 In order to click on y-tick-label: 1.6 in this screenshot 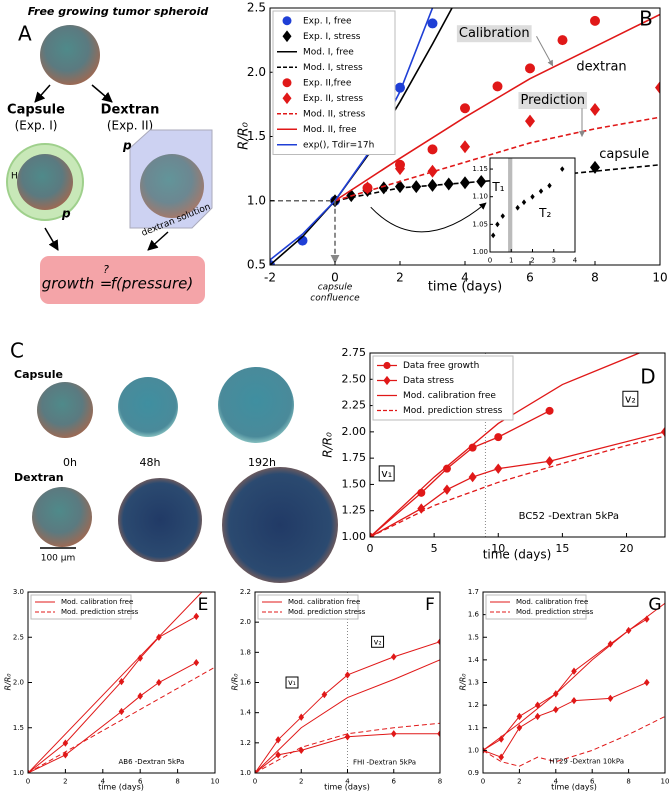, I will do `click(246, 683)`.